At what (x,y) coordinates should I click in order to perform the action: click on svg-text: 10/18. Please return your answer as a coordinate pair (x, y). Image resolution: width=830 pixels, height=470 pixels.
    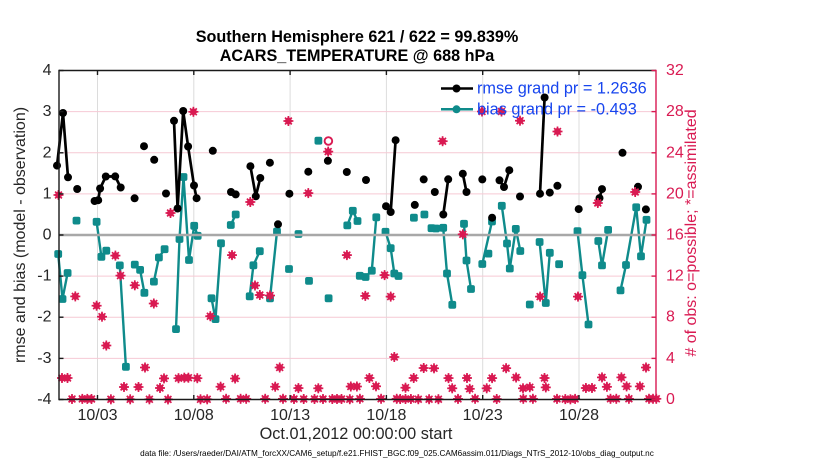
    Looking at the image, I should click on (386, 415).